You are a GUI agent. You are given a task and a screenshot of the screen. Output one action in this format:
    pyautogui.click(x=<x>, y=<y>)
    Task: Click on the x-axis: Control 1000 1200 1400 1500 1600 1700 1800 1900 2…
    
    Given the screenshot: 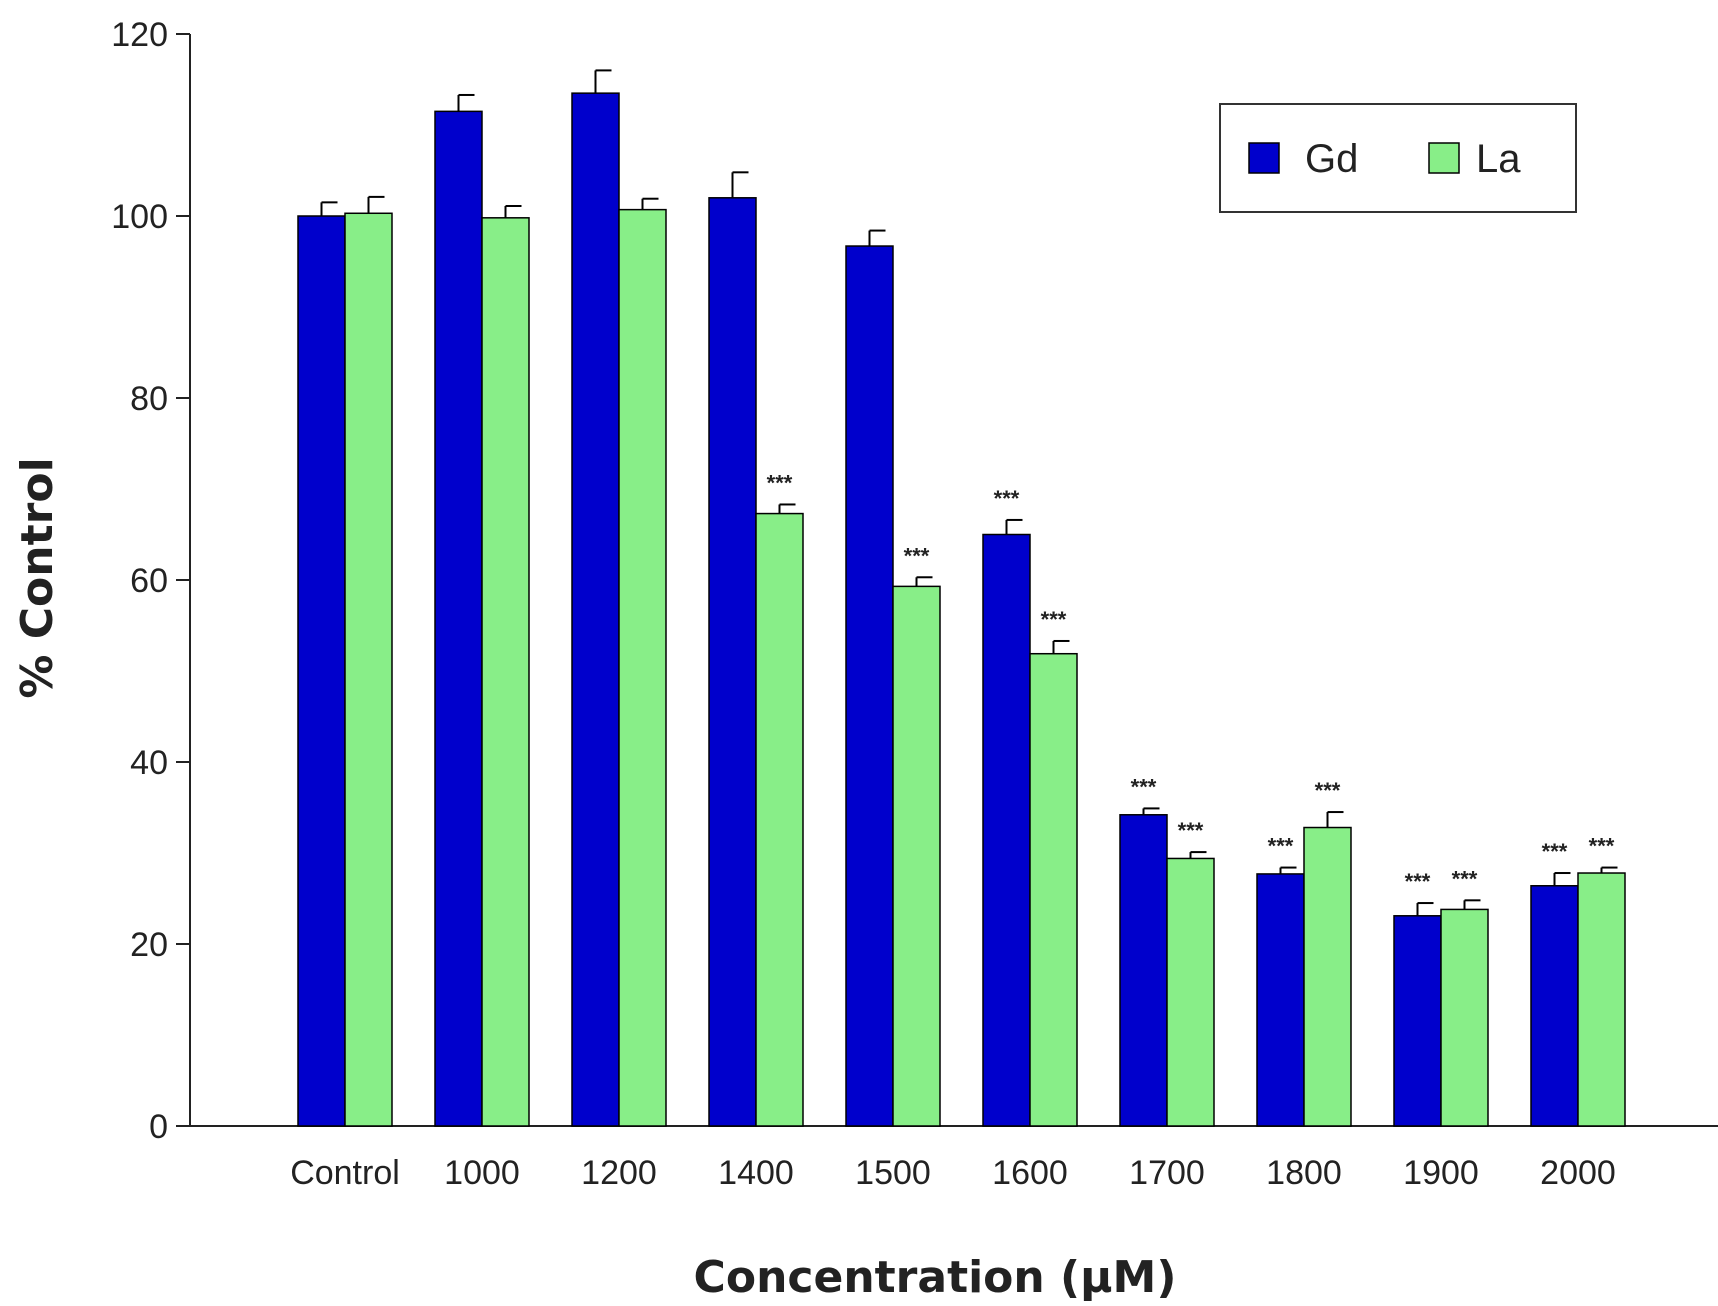 What is the action you would take?
    pyautogui.click(x=954, y=1158)
    